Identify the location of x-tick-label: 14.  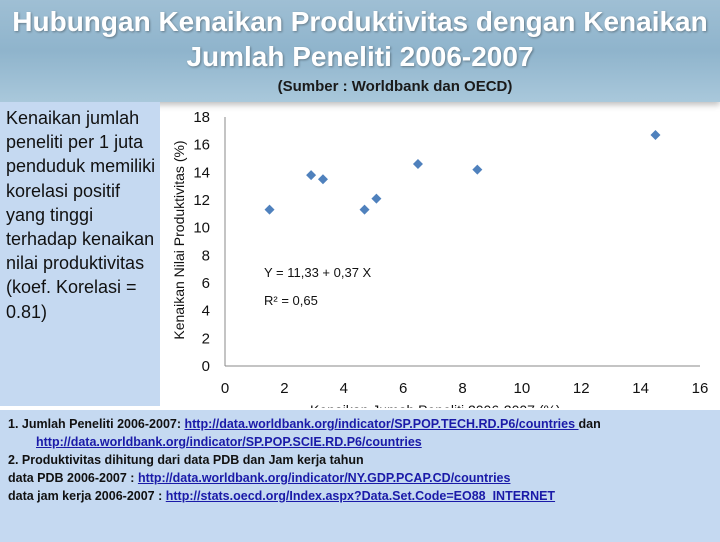
(640, 388).